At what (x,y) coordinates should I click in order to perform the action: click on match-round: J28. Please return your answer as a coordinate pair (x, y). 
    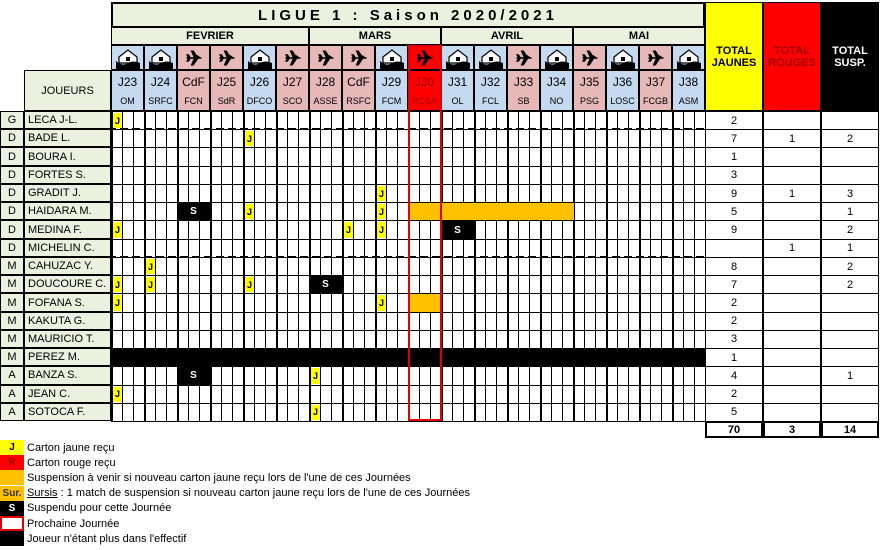
    Looking at the image, I should click on (325, 81).